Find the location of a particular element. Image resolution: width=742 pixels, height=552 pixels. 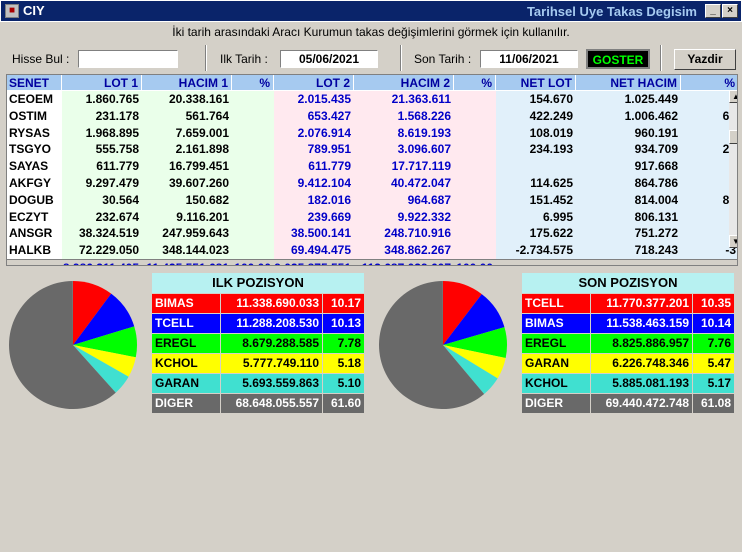

table-cell: 348.144.023 is located at coordinates (187, 250).